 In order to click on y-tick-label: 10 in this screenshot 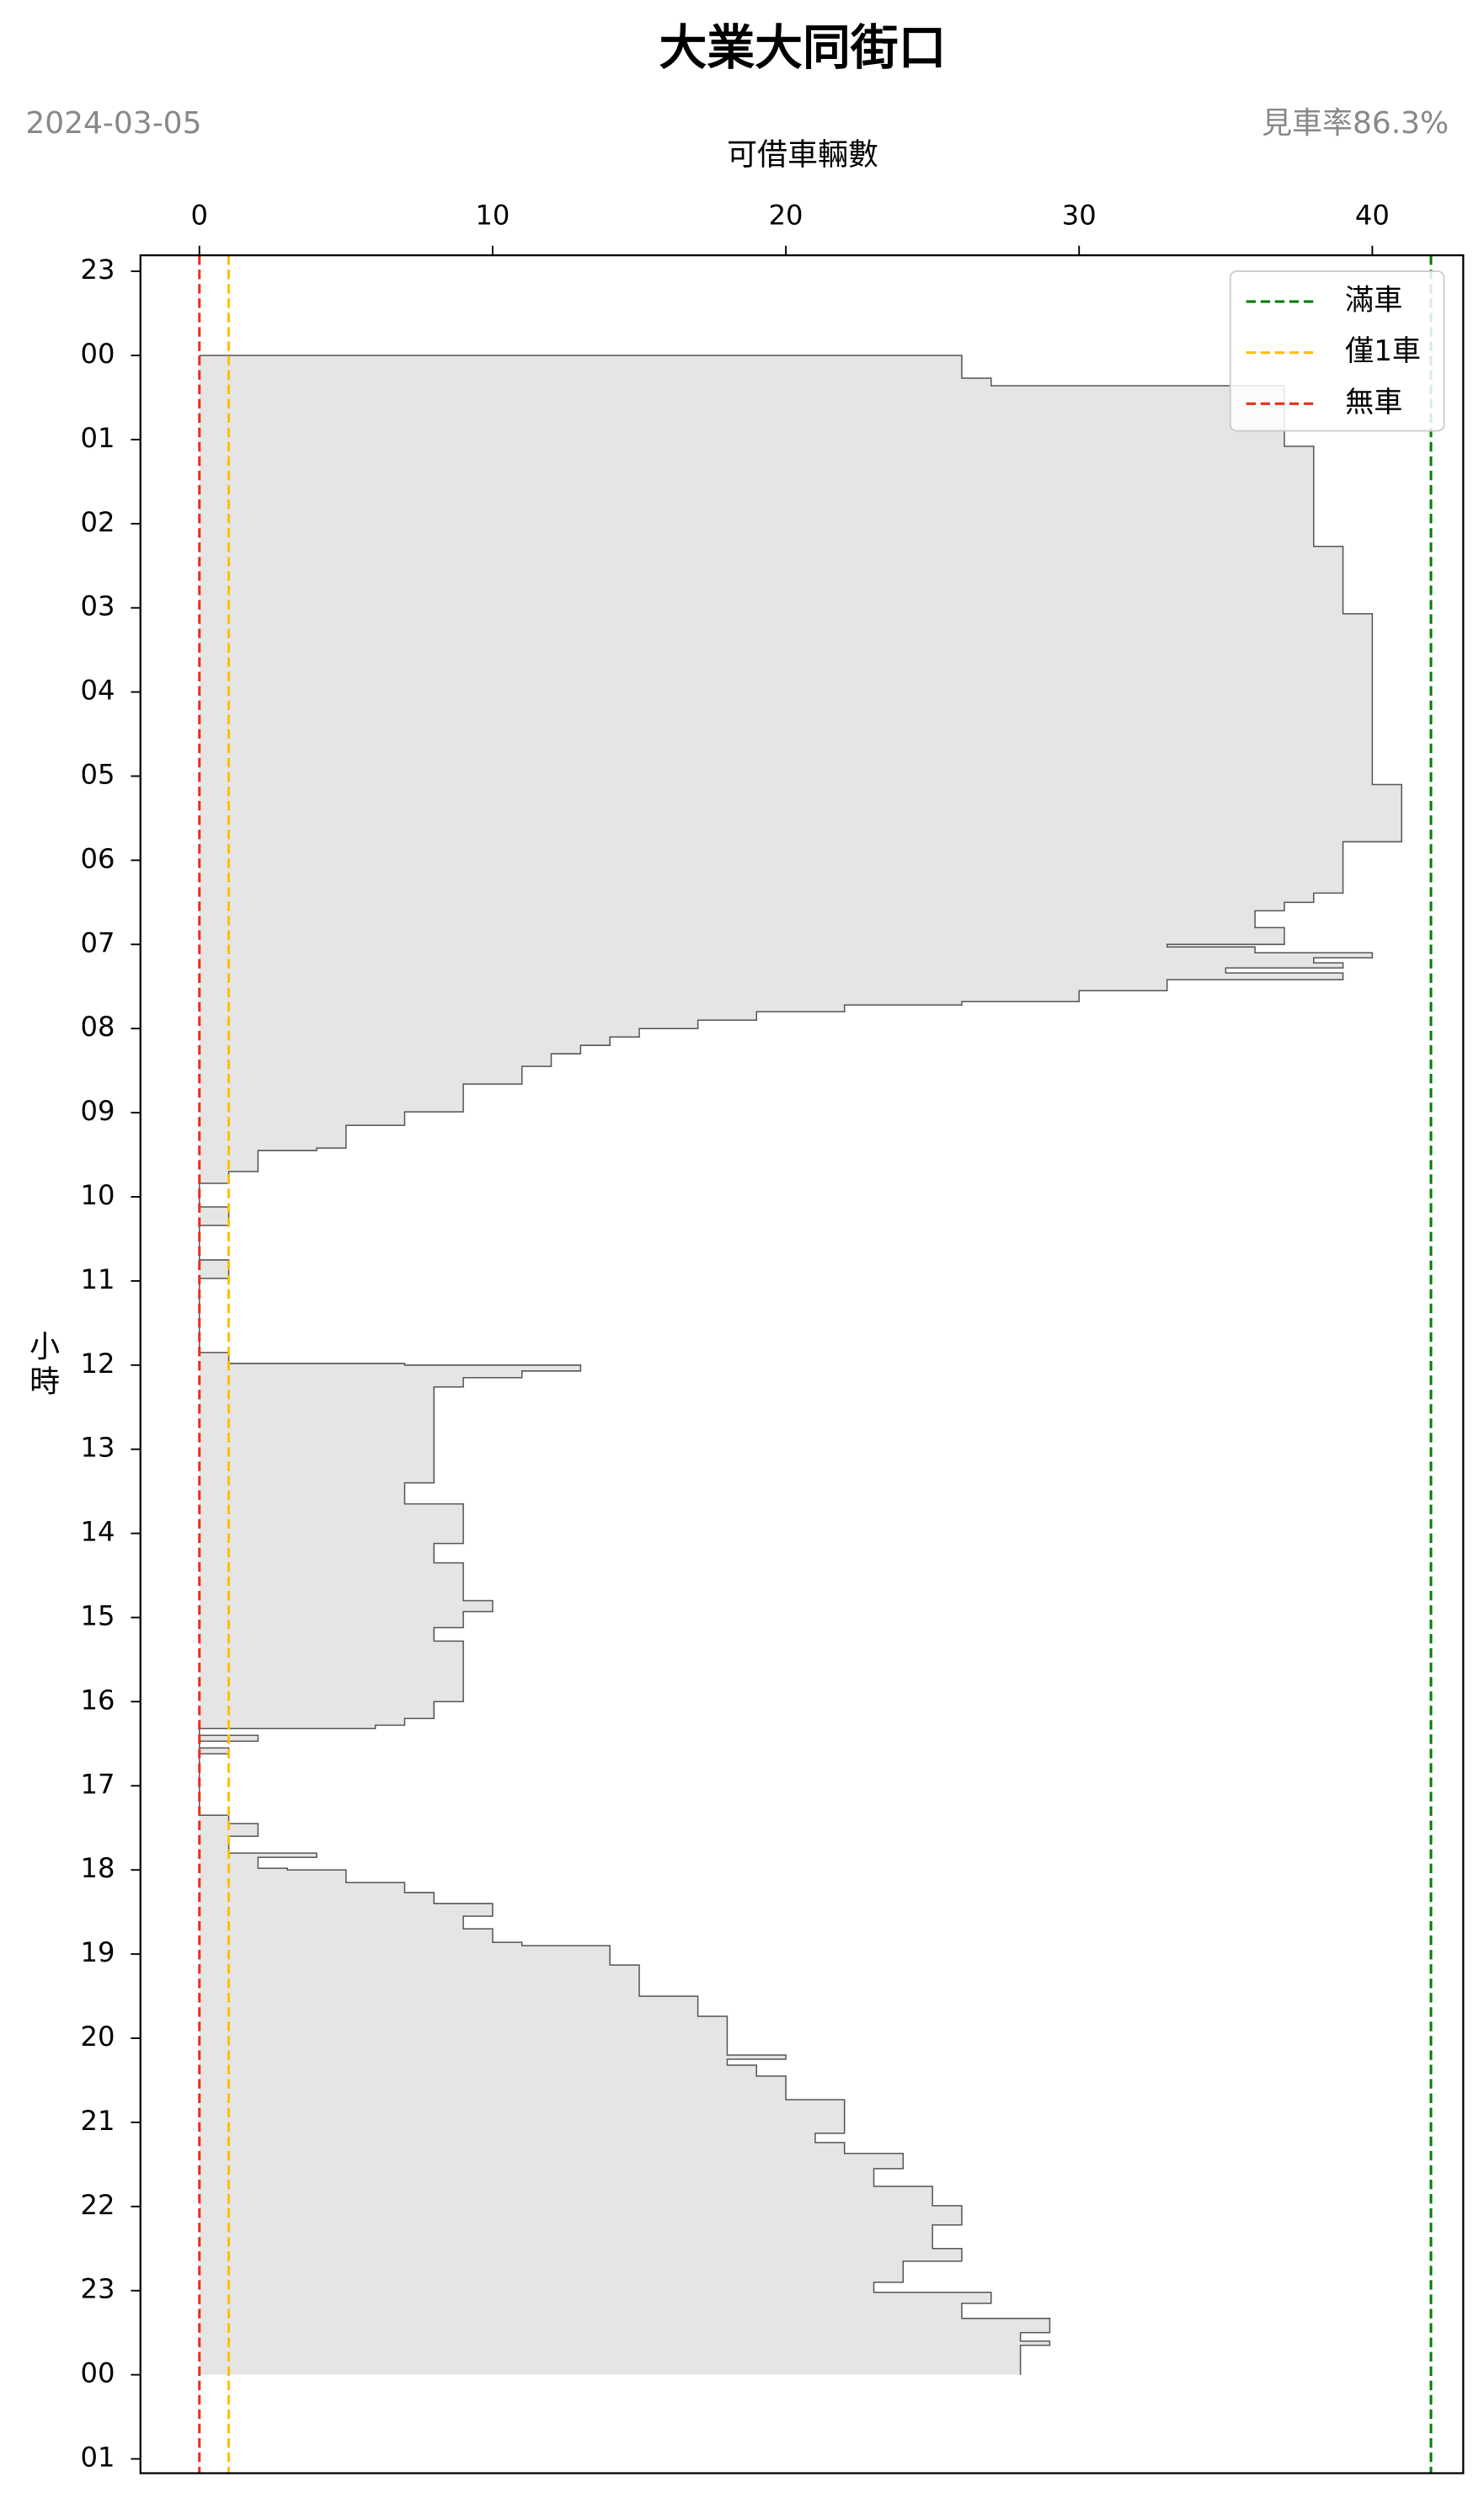, I will do `click(98, 1195)`.